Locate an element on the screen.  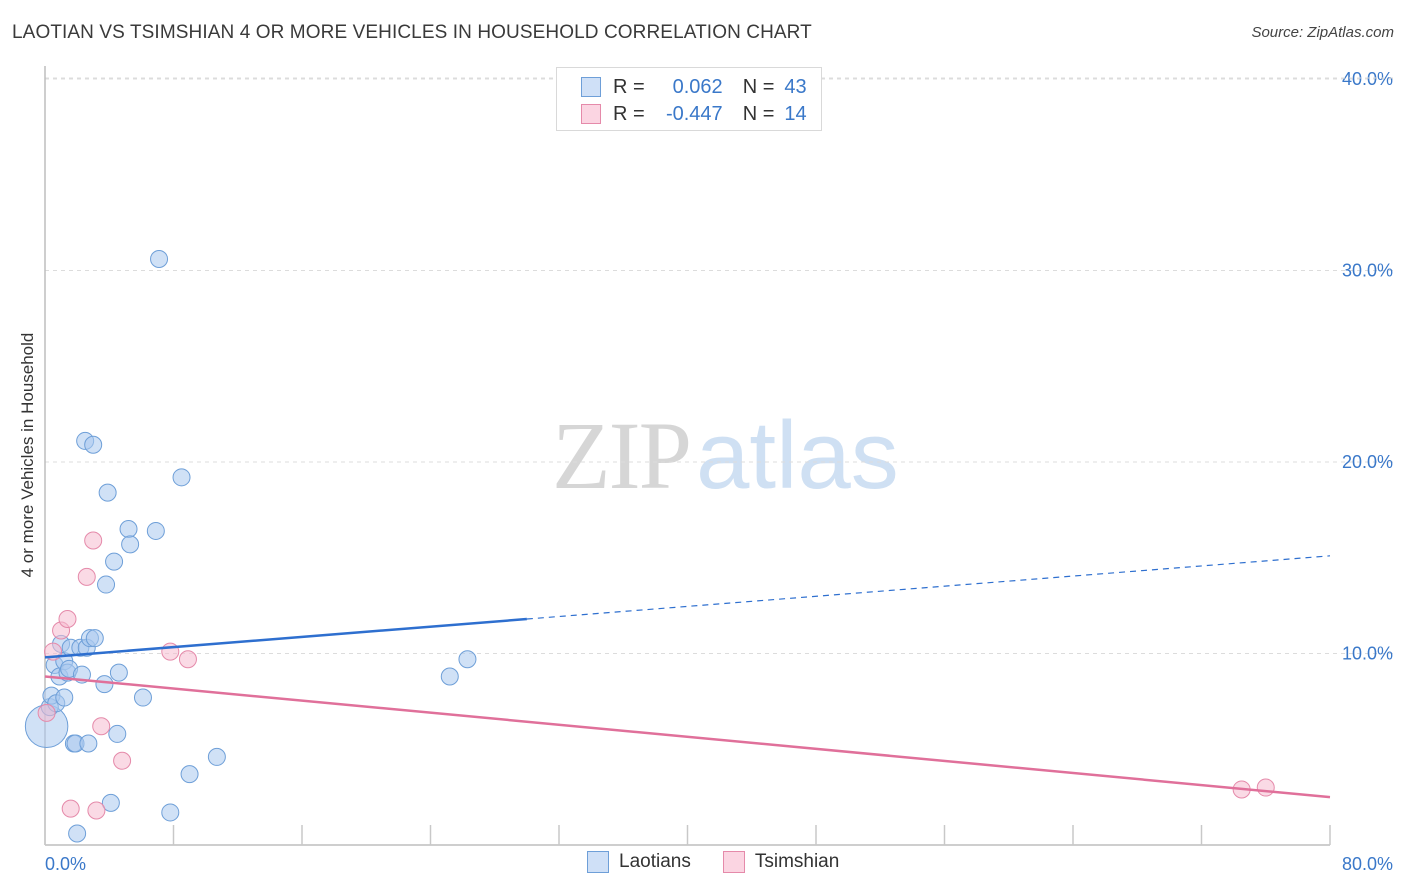
laotians-swatch is located at coordinates (591, 87).